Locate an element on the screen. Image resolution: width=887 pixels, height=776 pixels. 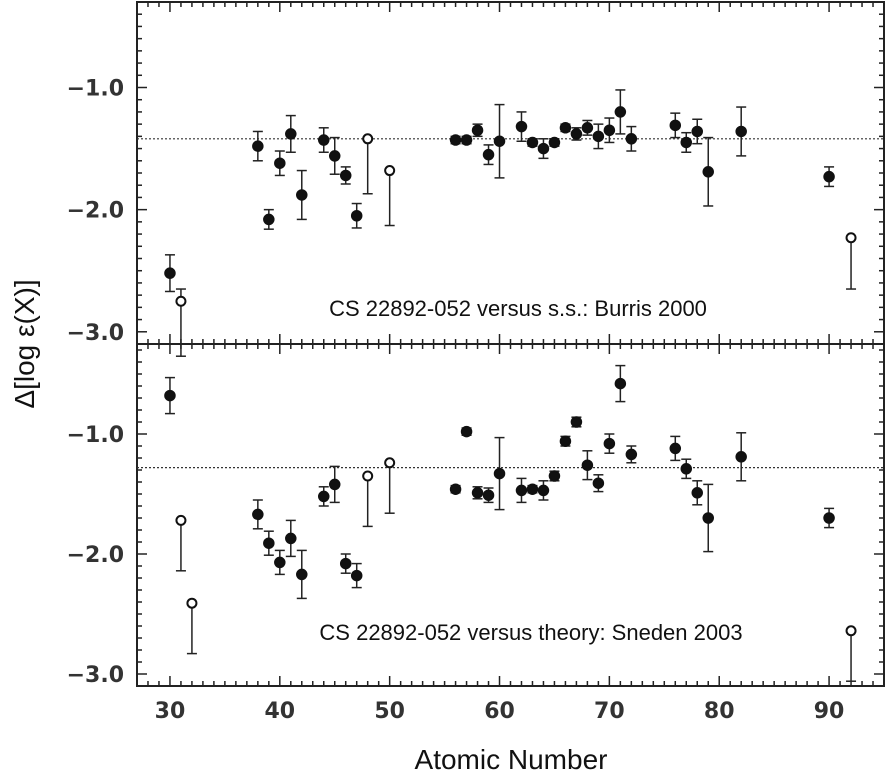
panel-label-bottom: CS 22892-052 versus theory: Sneden 2003 is located at coordinates (530, 632).